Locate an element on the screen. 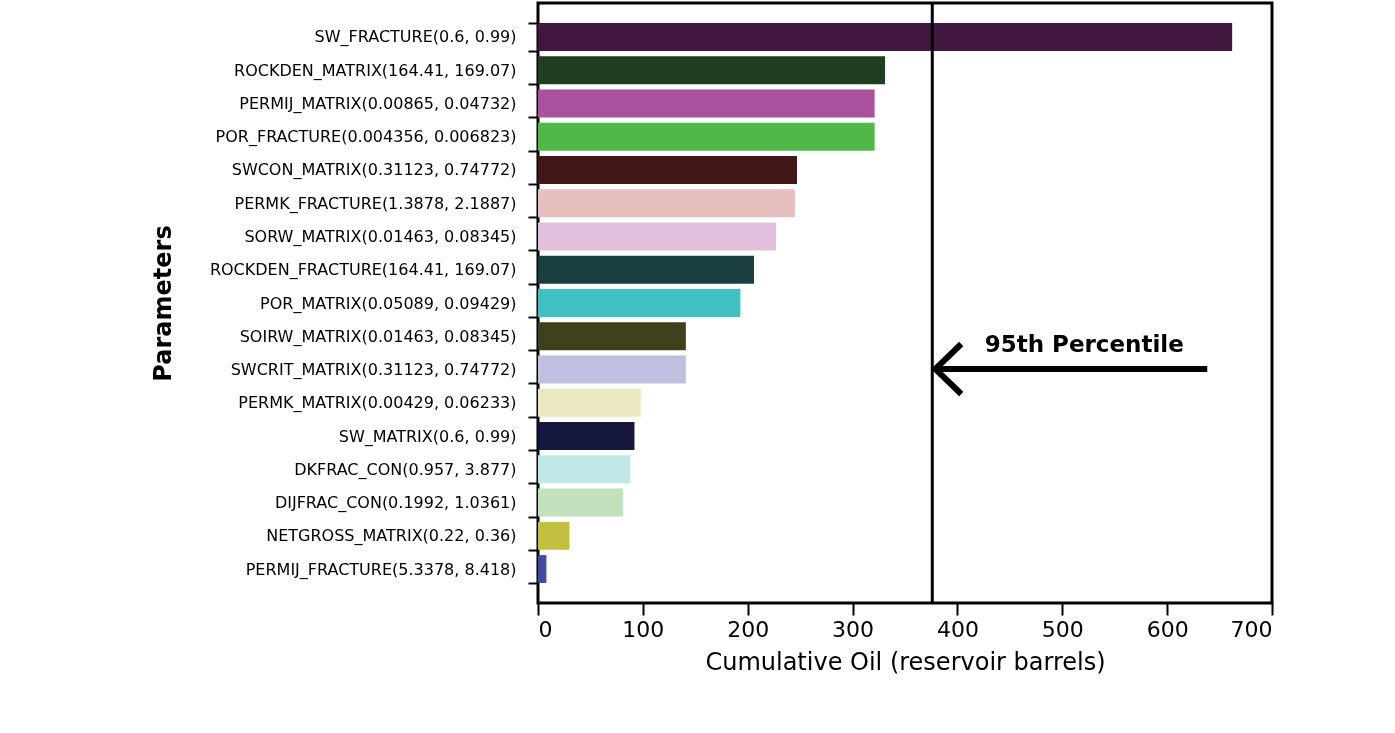 The height and width of the screenshot is (733, 1395). y-tick-label: ROCKDEN_MATRIX(164.41, 169.07) is located at coordinates (375, 70).